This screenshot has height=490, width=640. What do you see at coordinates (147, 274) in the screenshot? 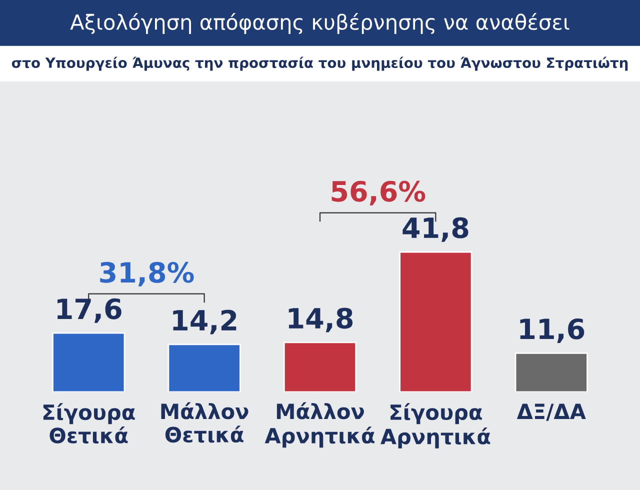
I see `annotation: 31,8%` at bounding box center [147, 274].